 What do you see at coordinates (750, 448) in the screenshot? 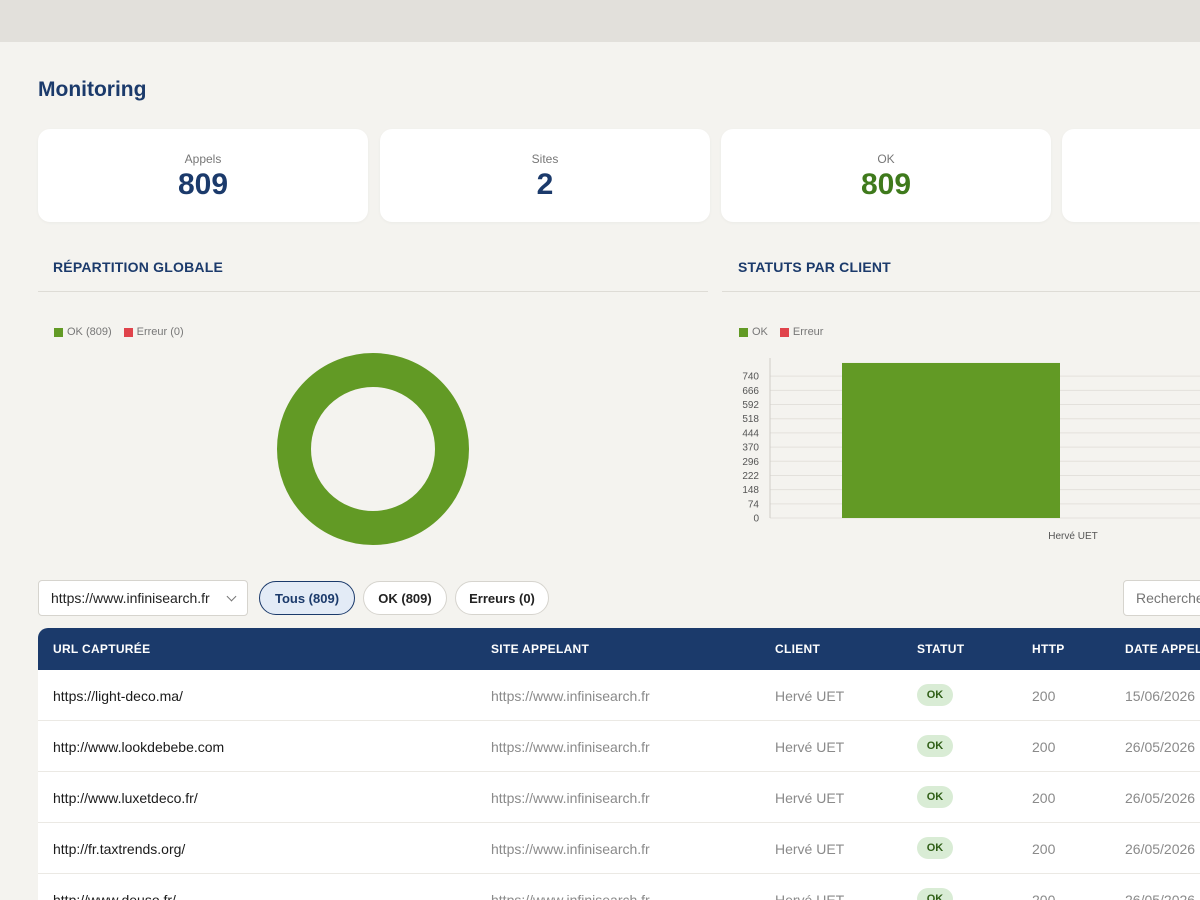
I see `y-tick-label: 370` at bounding box center [750, 448].